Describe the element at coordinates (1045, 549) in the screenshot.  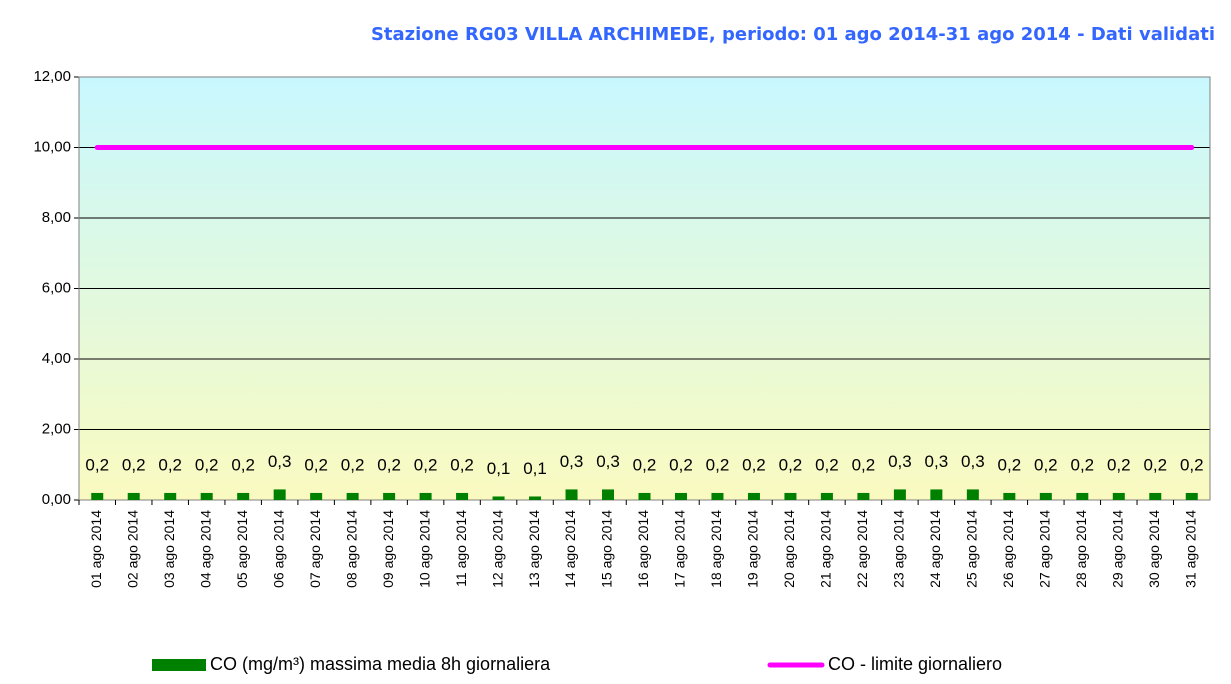
I see `x-tick-label: 27 ago 2014` at that location.